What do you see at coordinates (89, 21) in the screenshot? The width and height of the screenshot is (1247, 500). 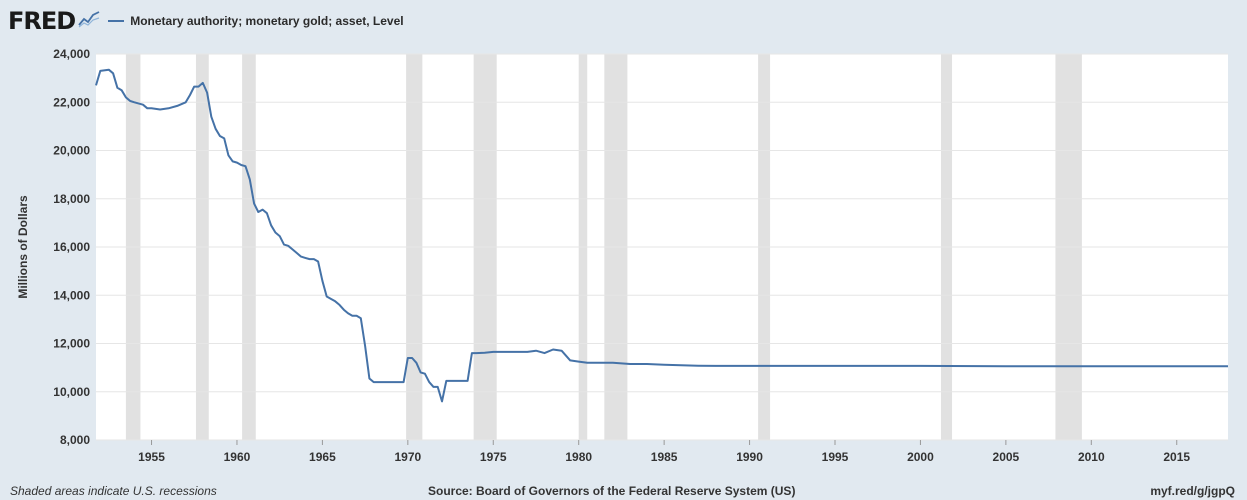 I see `line-graph-icon` at bounding box center [89, 21].